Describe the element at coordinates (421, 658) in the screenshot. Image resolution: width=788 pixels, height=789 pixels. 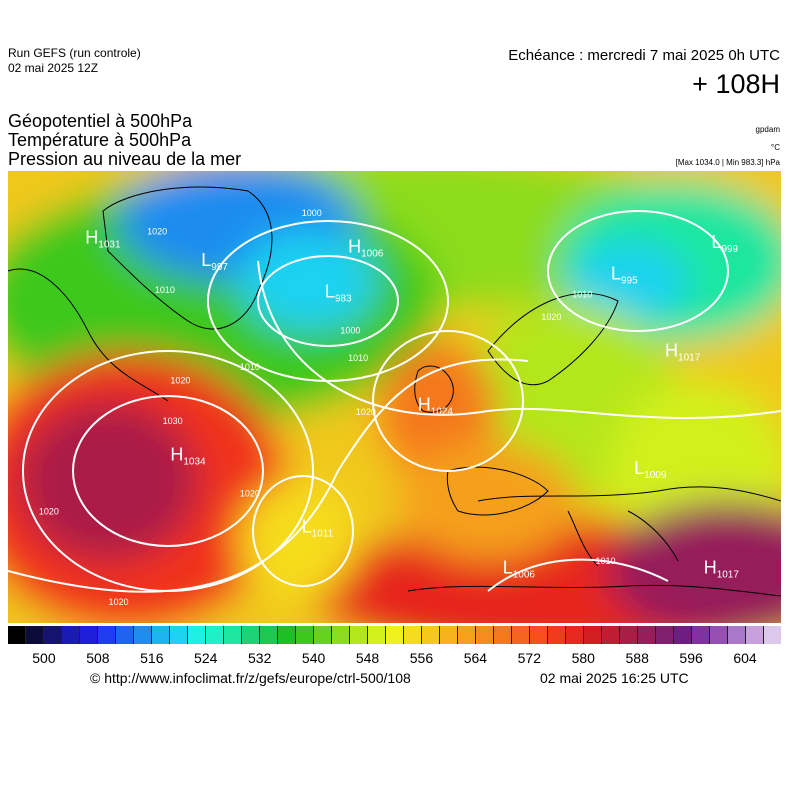
I see `colorbar-tick-label: 556` at that location.